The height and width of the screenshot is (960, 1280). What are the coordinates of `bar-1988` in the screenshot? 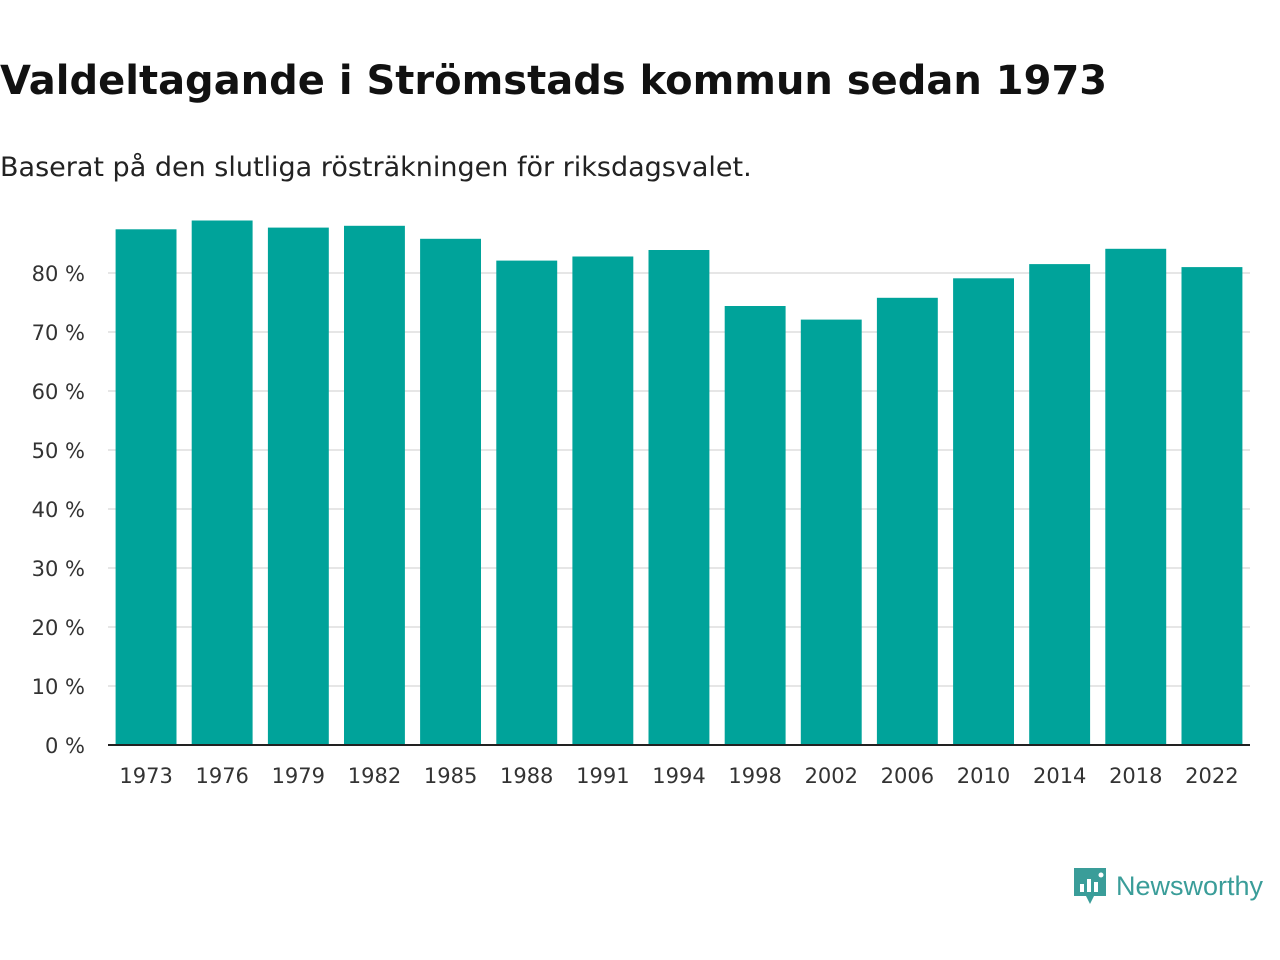 It's located at (527, 502).